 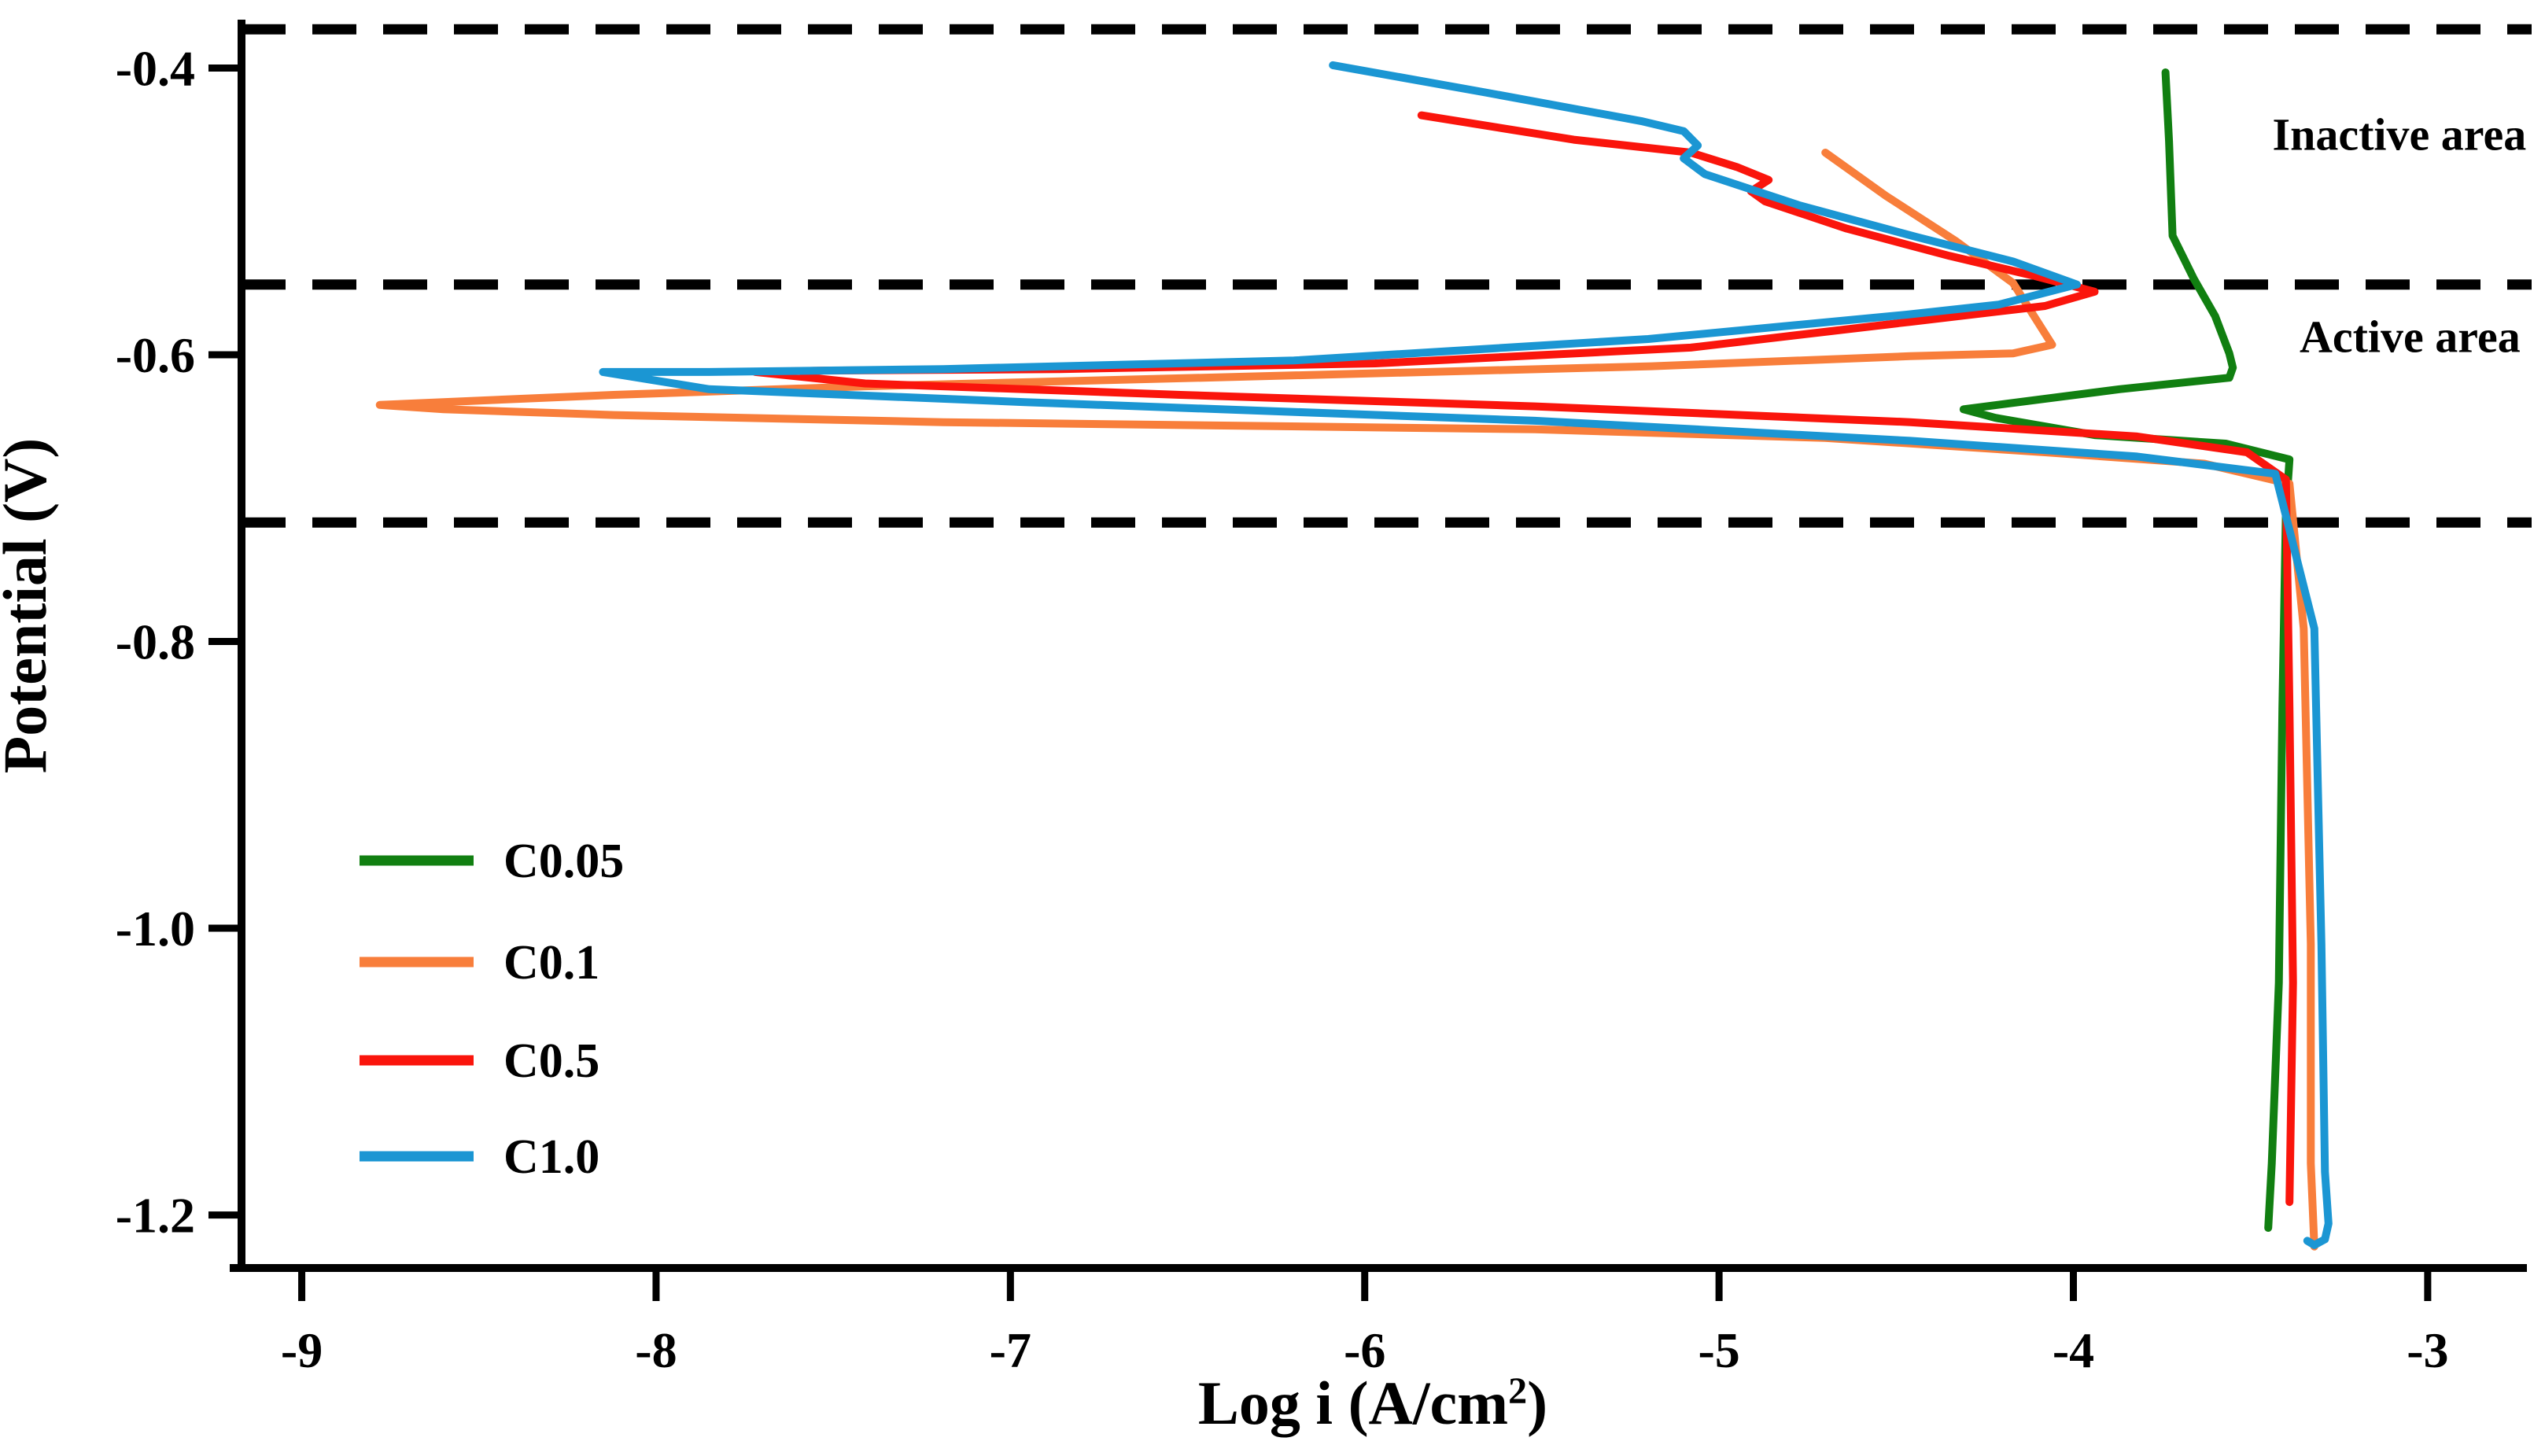 I want to click on x-axis-title-main: Log i (A/cm, so click(x=1353, y=1403).